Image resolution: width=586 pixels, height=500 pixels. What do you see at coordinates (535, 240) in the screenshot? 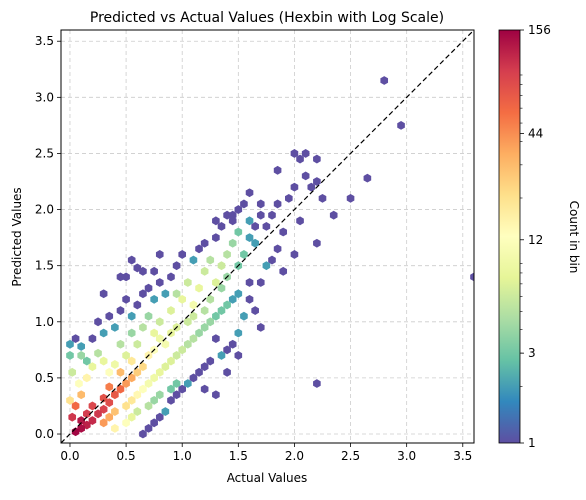
I see `colorbar-tick-label: 12` at bounding box center [535, 240].